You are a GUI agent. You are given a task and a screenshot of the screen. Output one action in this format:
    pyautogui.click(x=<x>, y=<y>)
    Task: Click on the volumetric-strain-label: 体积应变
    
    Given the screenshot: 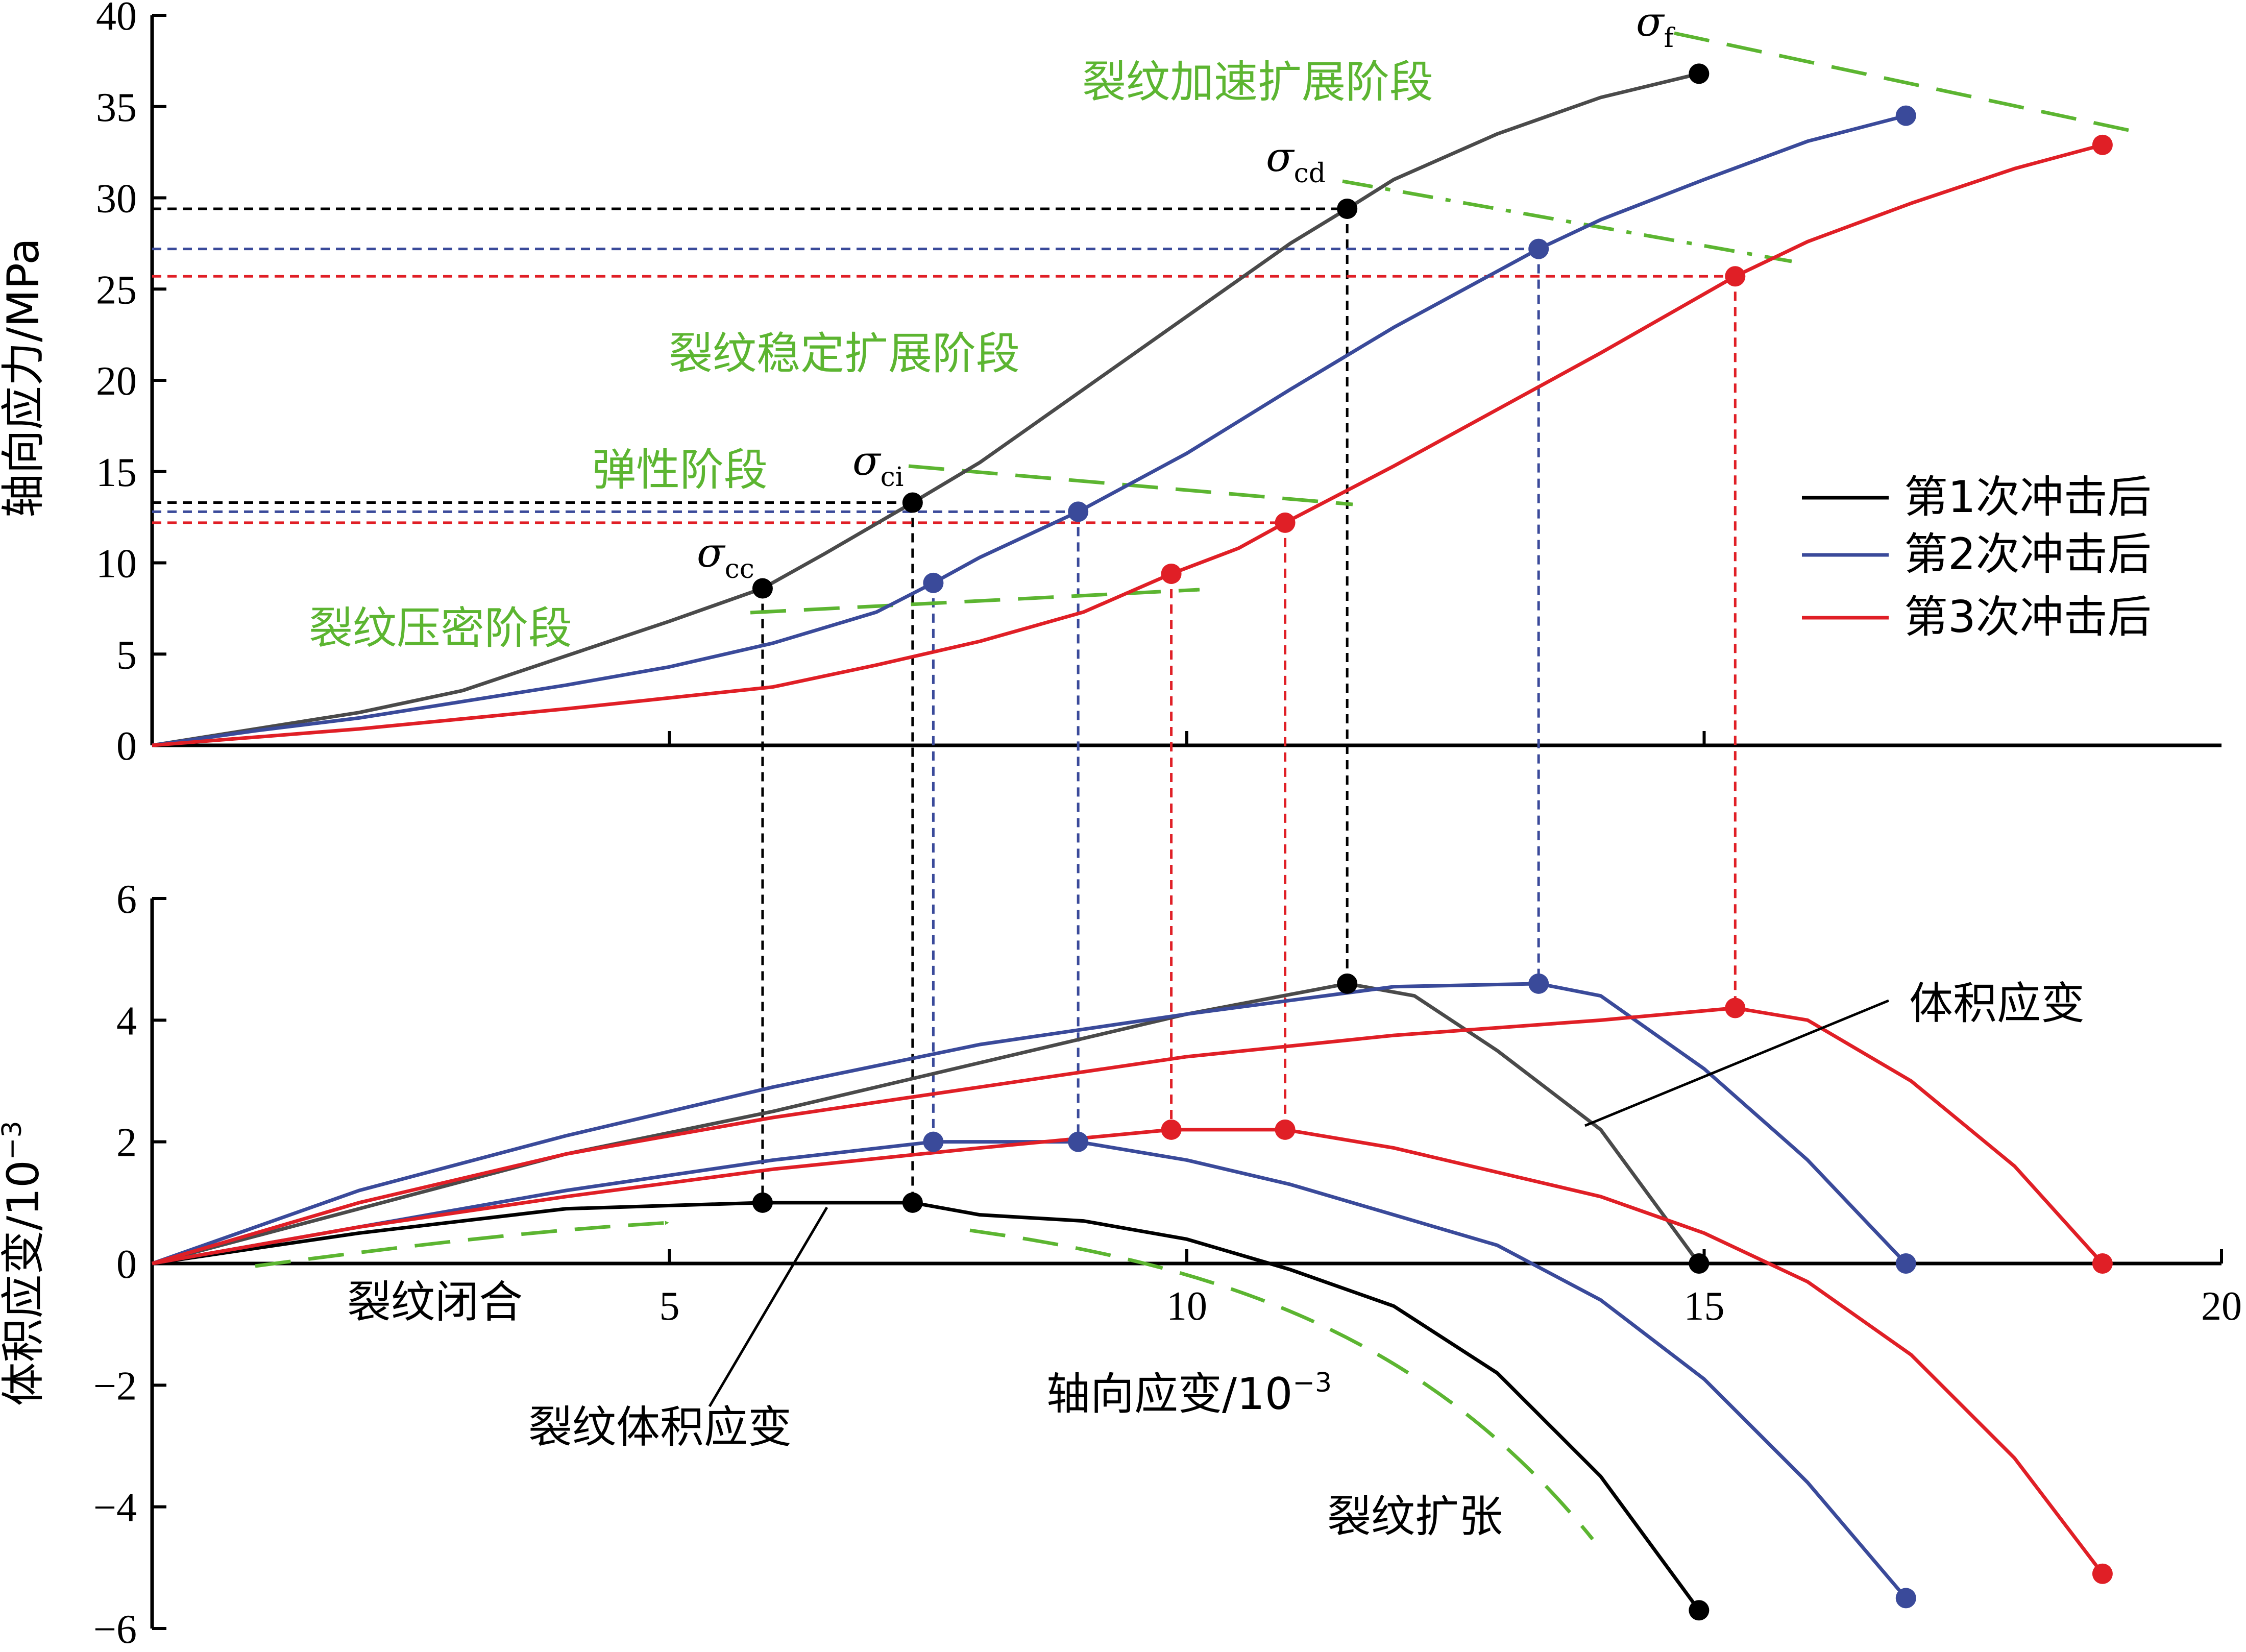 What is the action you would take?
    pyautogui.click(x=1997, y=1003)
    